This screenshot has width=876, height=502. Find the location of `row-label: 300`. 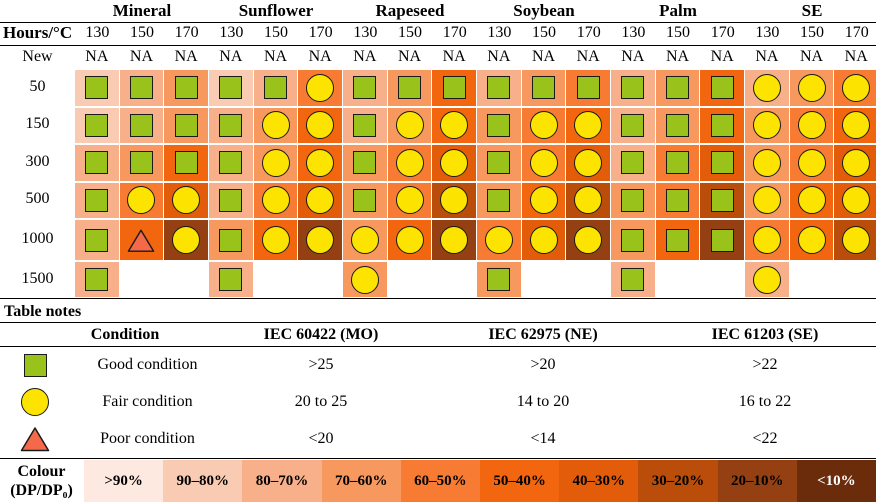

row-label: 300 is located at coordinates (37, 161).